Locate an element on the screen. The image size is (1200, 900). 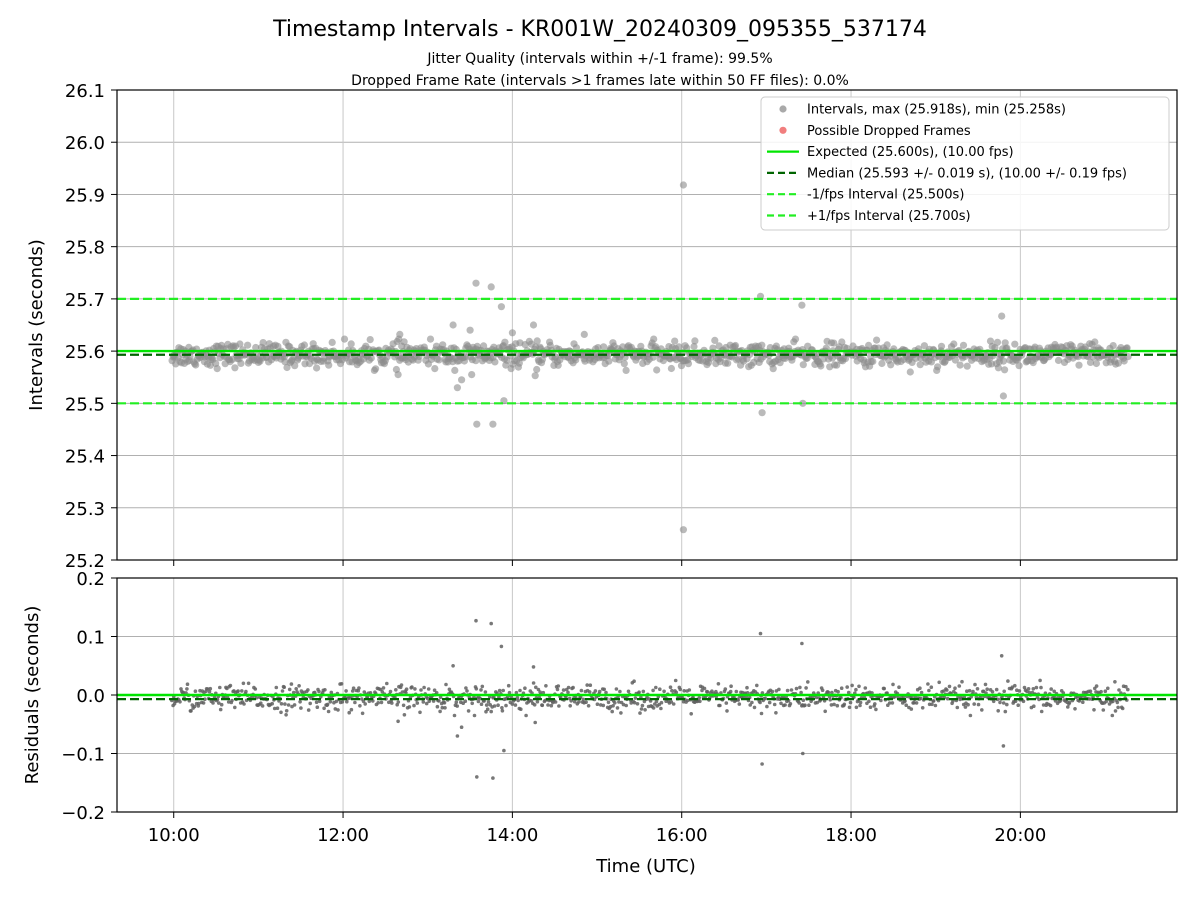
x-tick-label: 10:00 is located at coordinates (174, 835).